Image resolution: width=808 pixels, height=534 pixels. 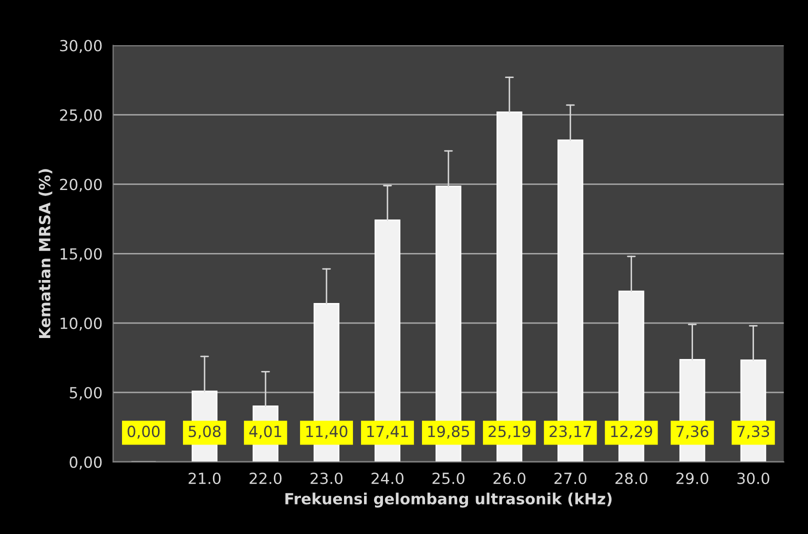 I want to click on x-tick-label: 21.0, so click(x=204, y=478).